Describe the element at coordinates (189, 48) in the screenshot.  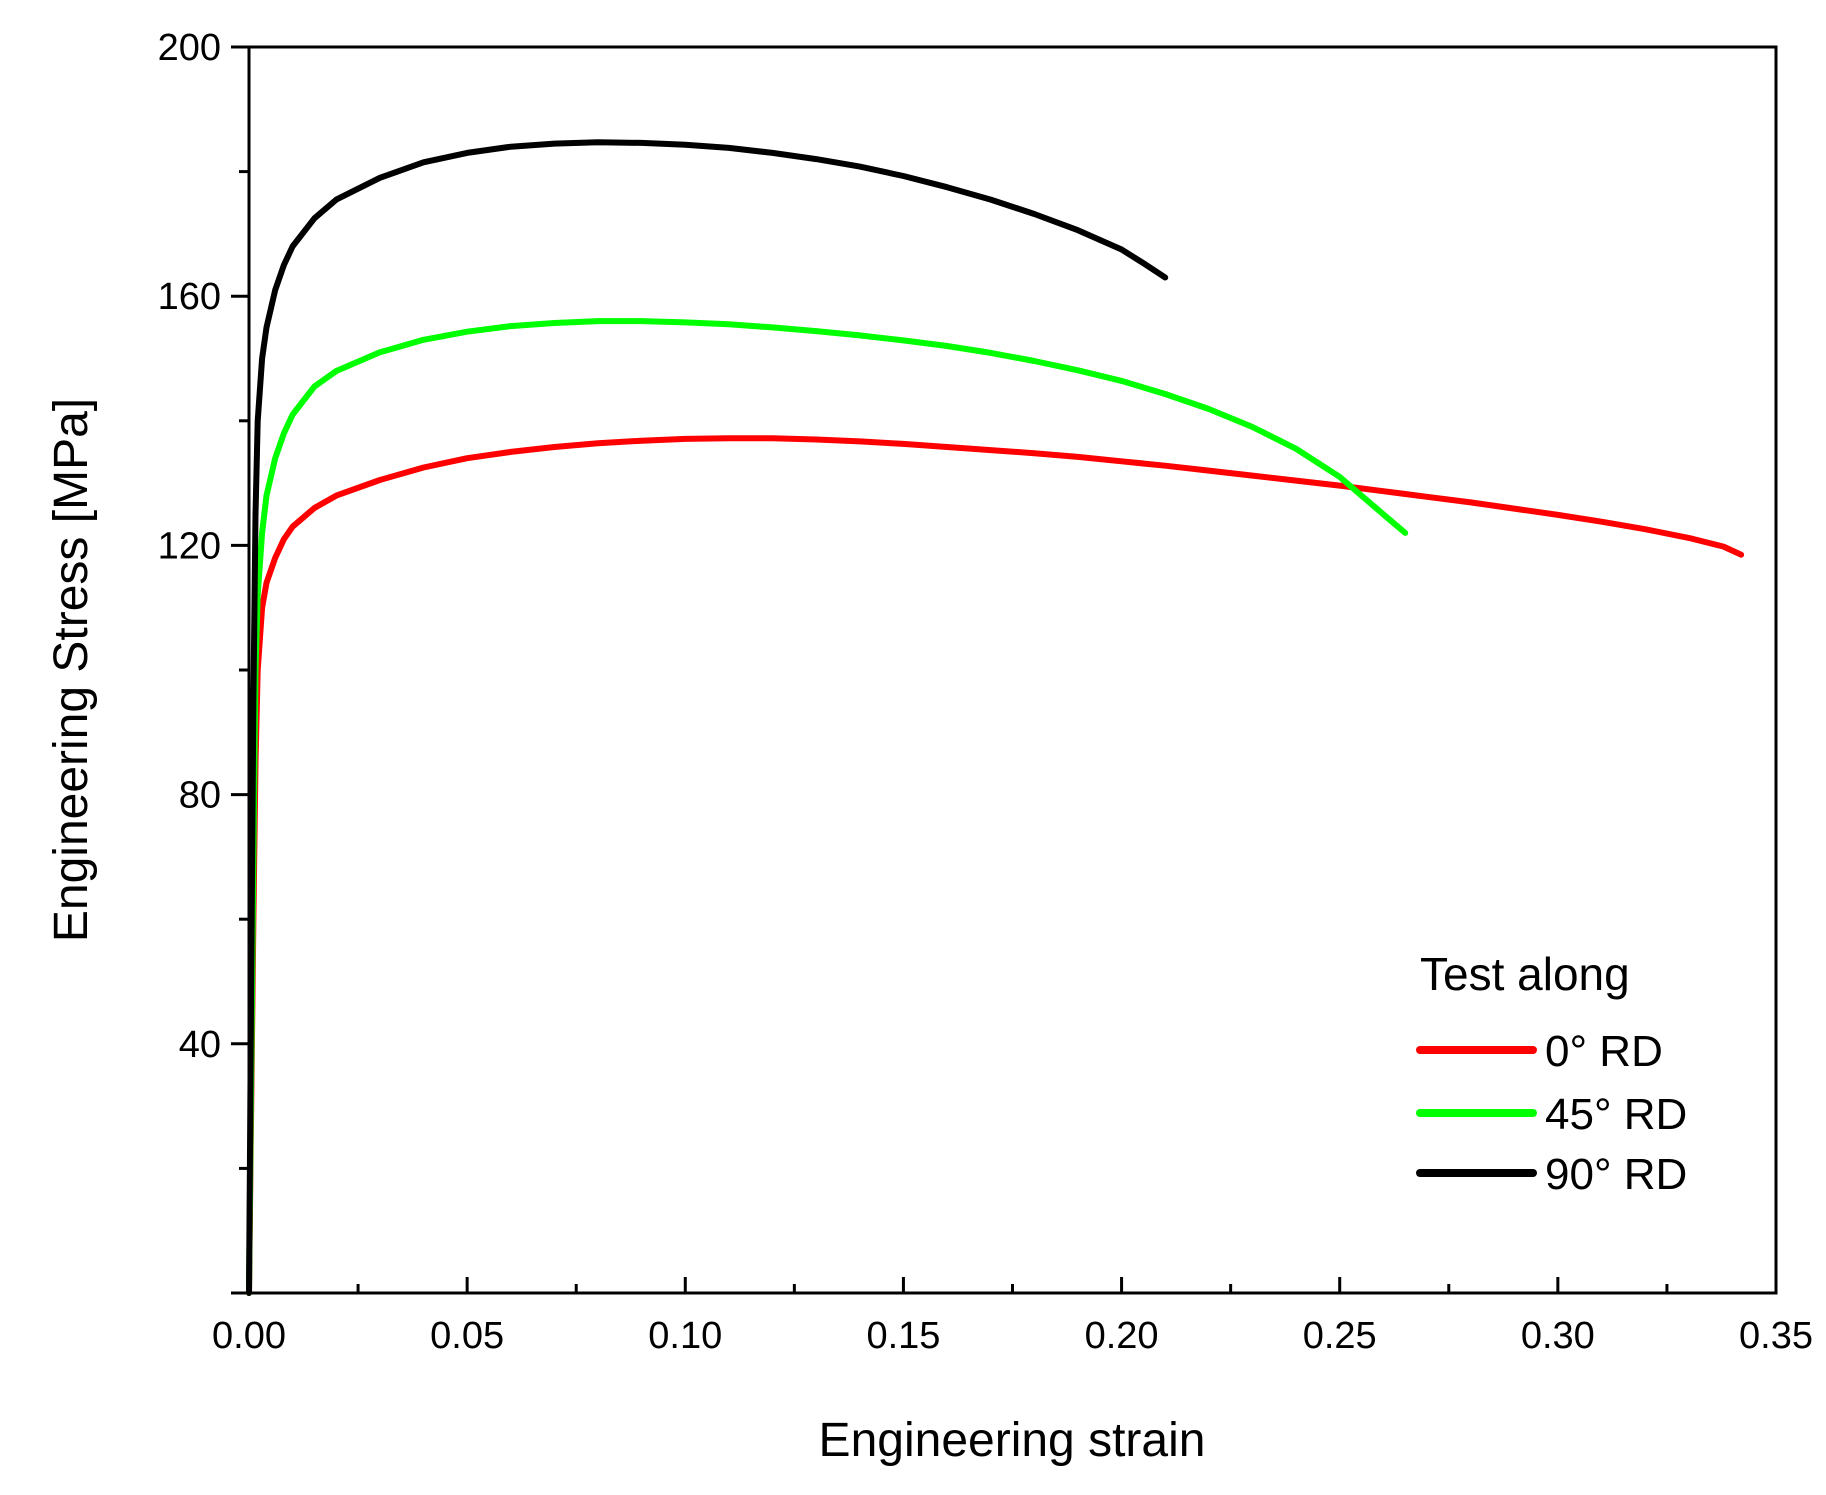
I see `y-tick-label: 200` at that location.